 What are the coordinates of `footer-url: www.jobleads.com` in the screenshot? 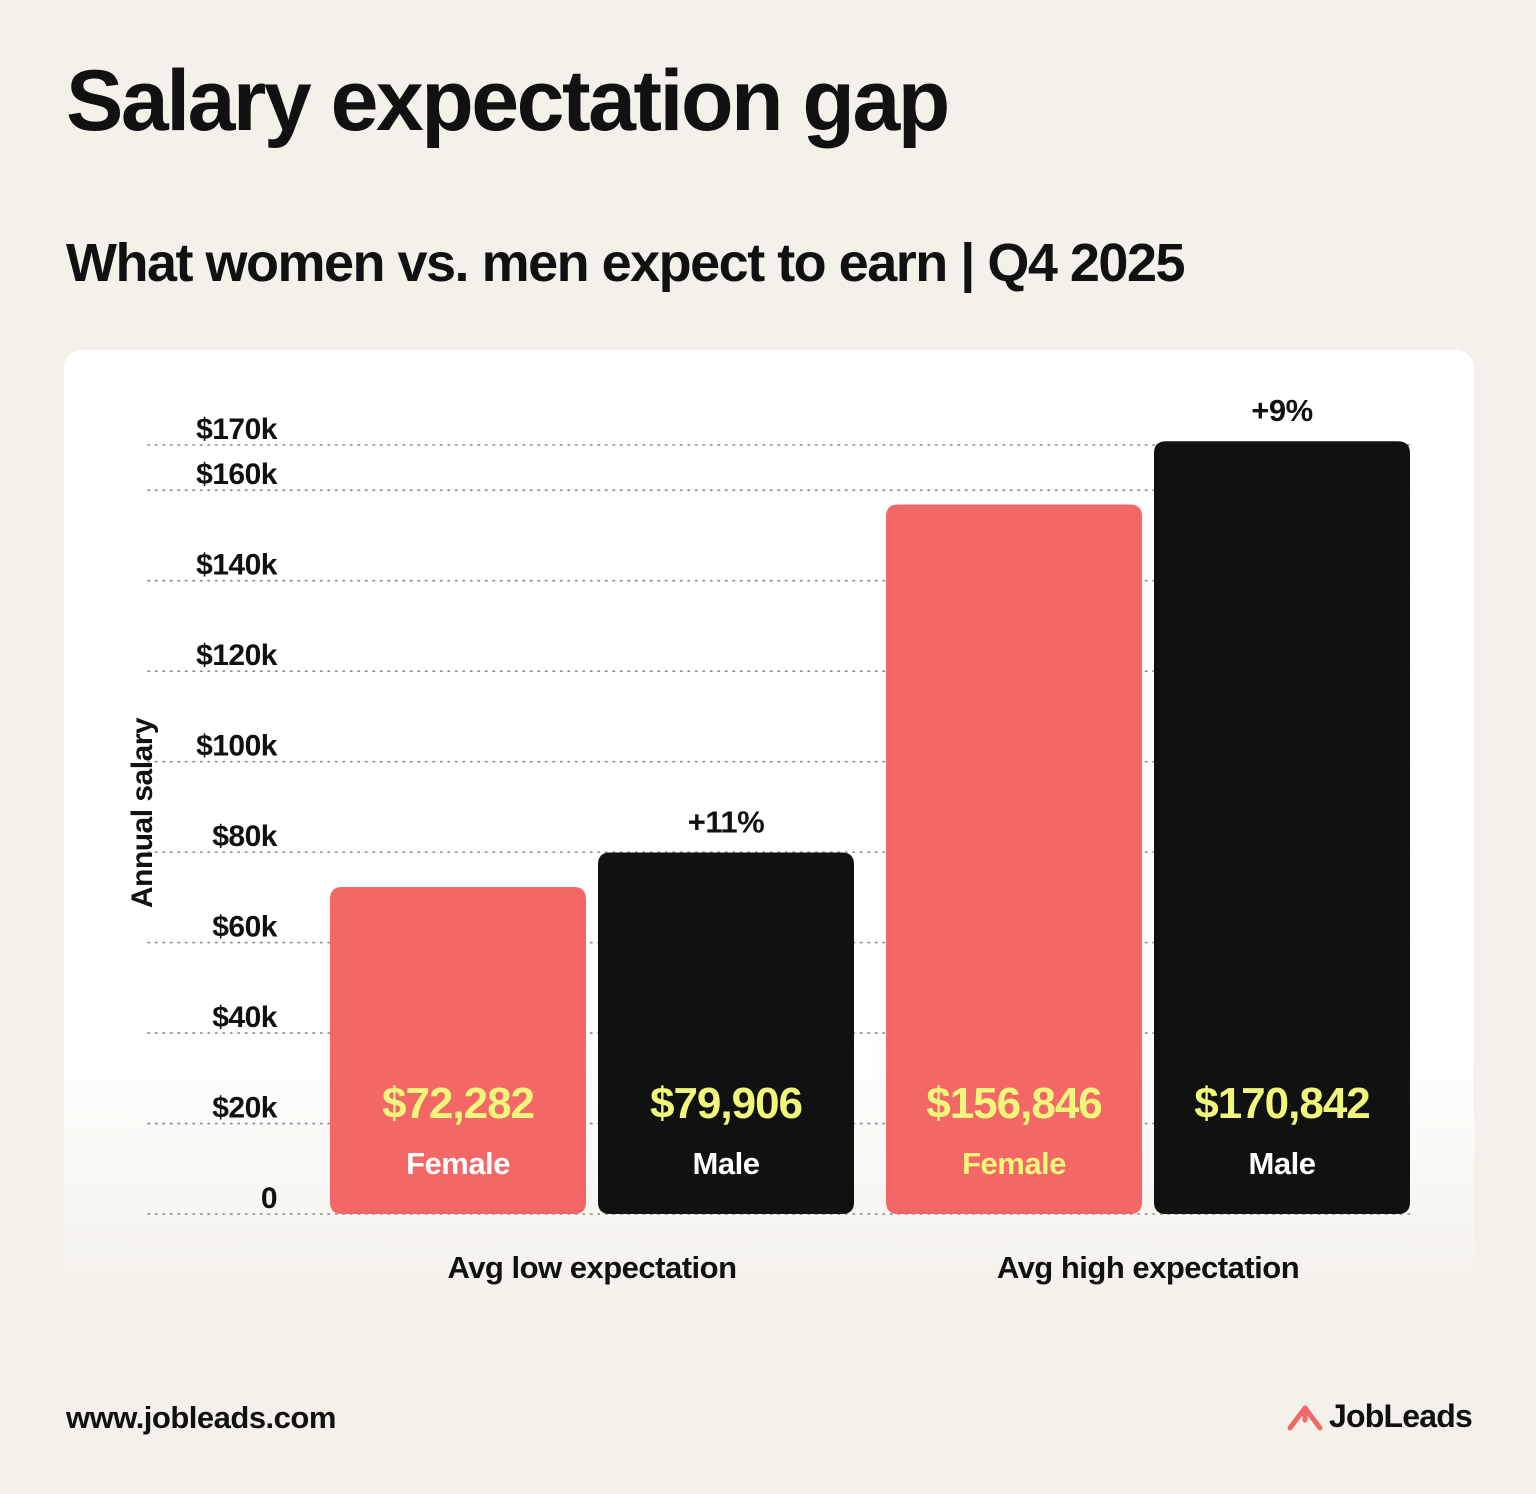 It's located at (201, 1417).